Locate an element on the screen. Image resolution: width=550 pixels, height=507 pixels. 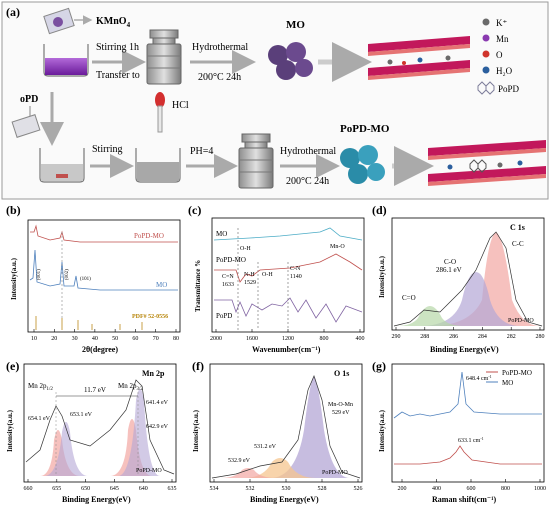
panel-d-axes is located at coordinates (468, 274).